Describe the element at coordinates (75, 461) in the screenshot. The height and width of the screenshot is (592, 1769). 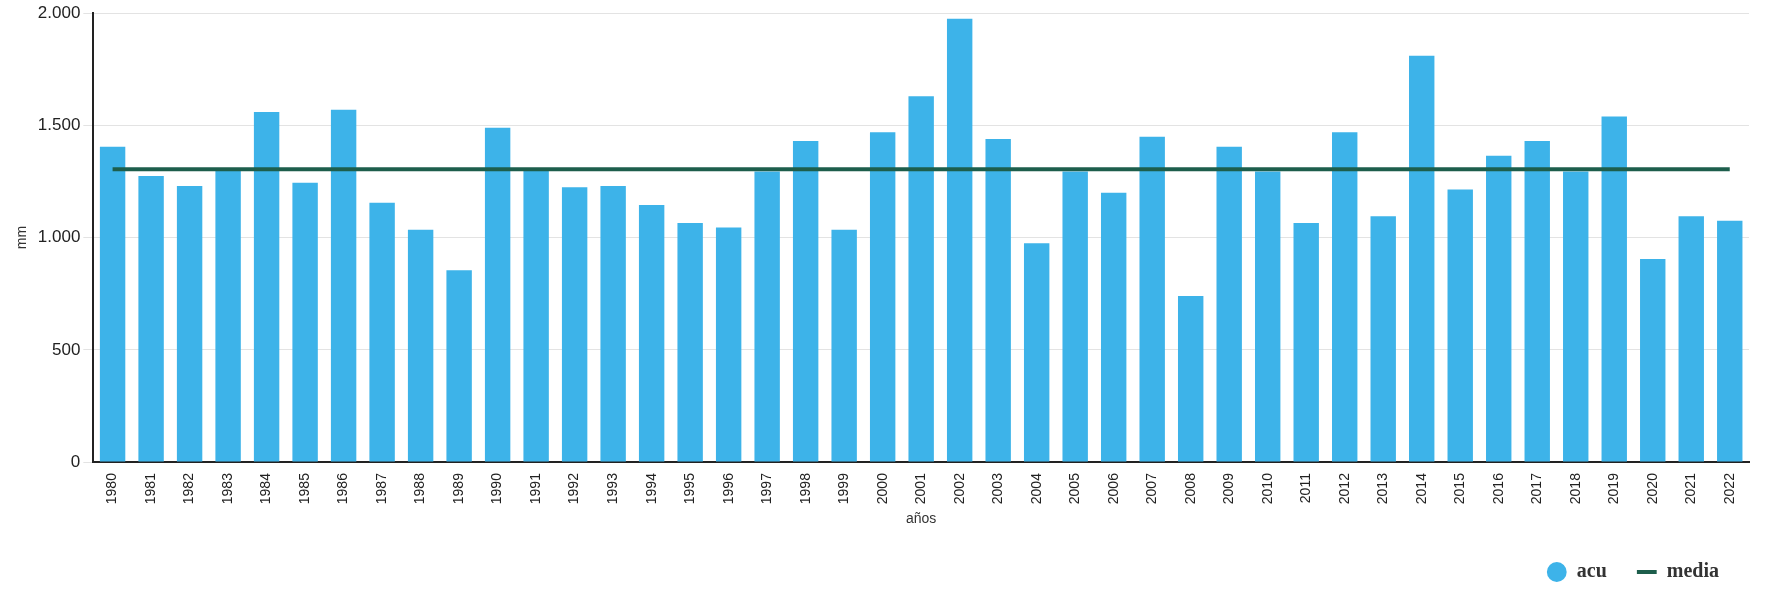
I see `y-tick-label: 0` at that location.